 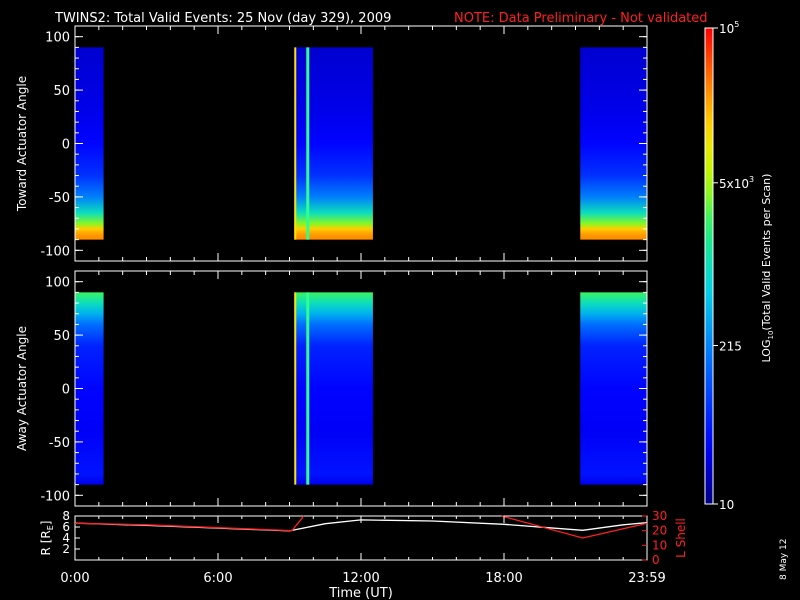 What do you see at coordinates (22, 144) in the screenshot?
I see `y-axis-label: Toward Actuator Angle` at bounding box center [22, 144].